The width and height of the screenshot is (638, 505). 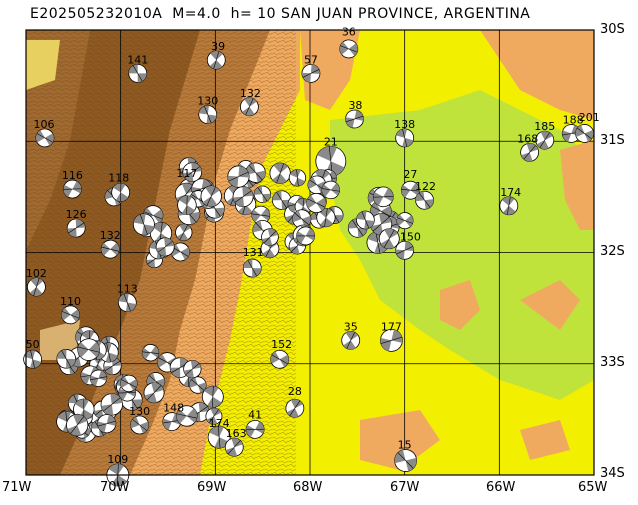 I want to click on event-label: 201, so click(x=589, y=117).